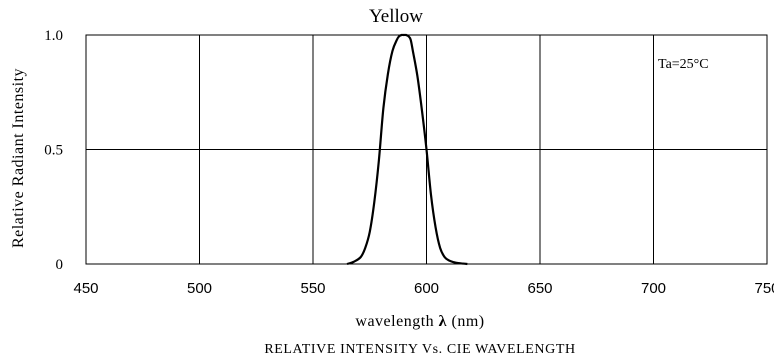 This screenshot has height=362, width=774. I want to click on chart-title: Yellow, so click(396, 16).